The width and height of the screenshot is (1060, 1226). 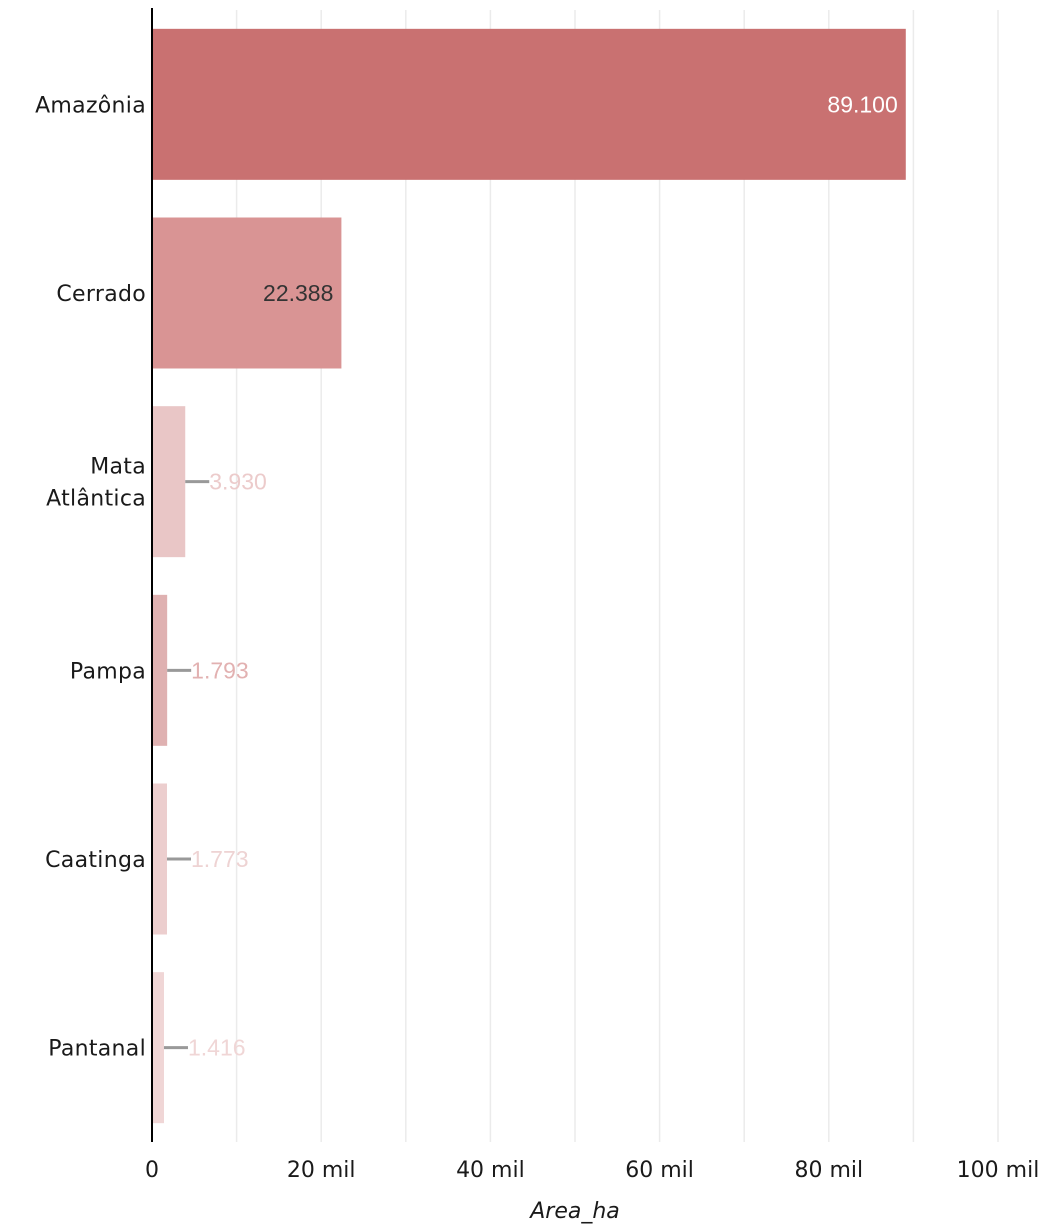 I want to click on x-tick-labels: 0 20 mil 40 mil 60 mil 80 mil 100 mil, so click(x=592, y=1170).